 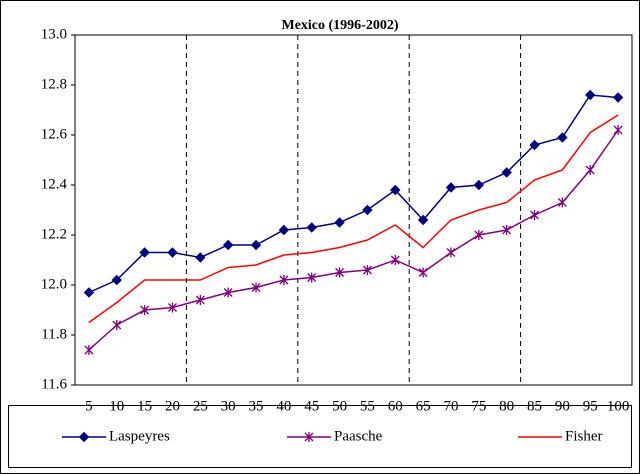 I want to click on x-tick-label: 80, so click(x=506, y=406).